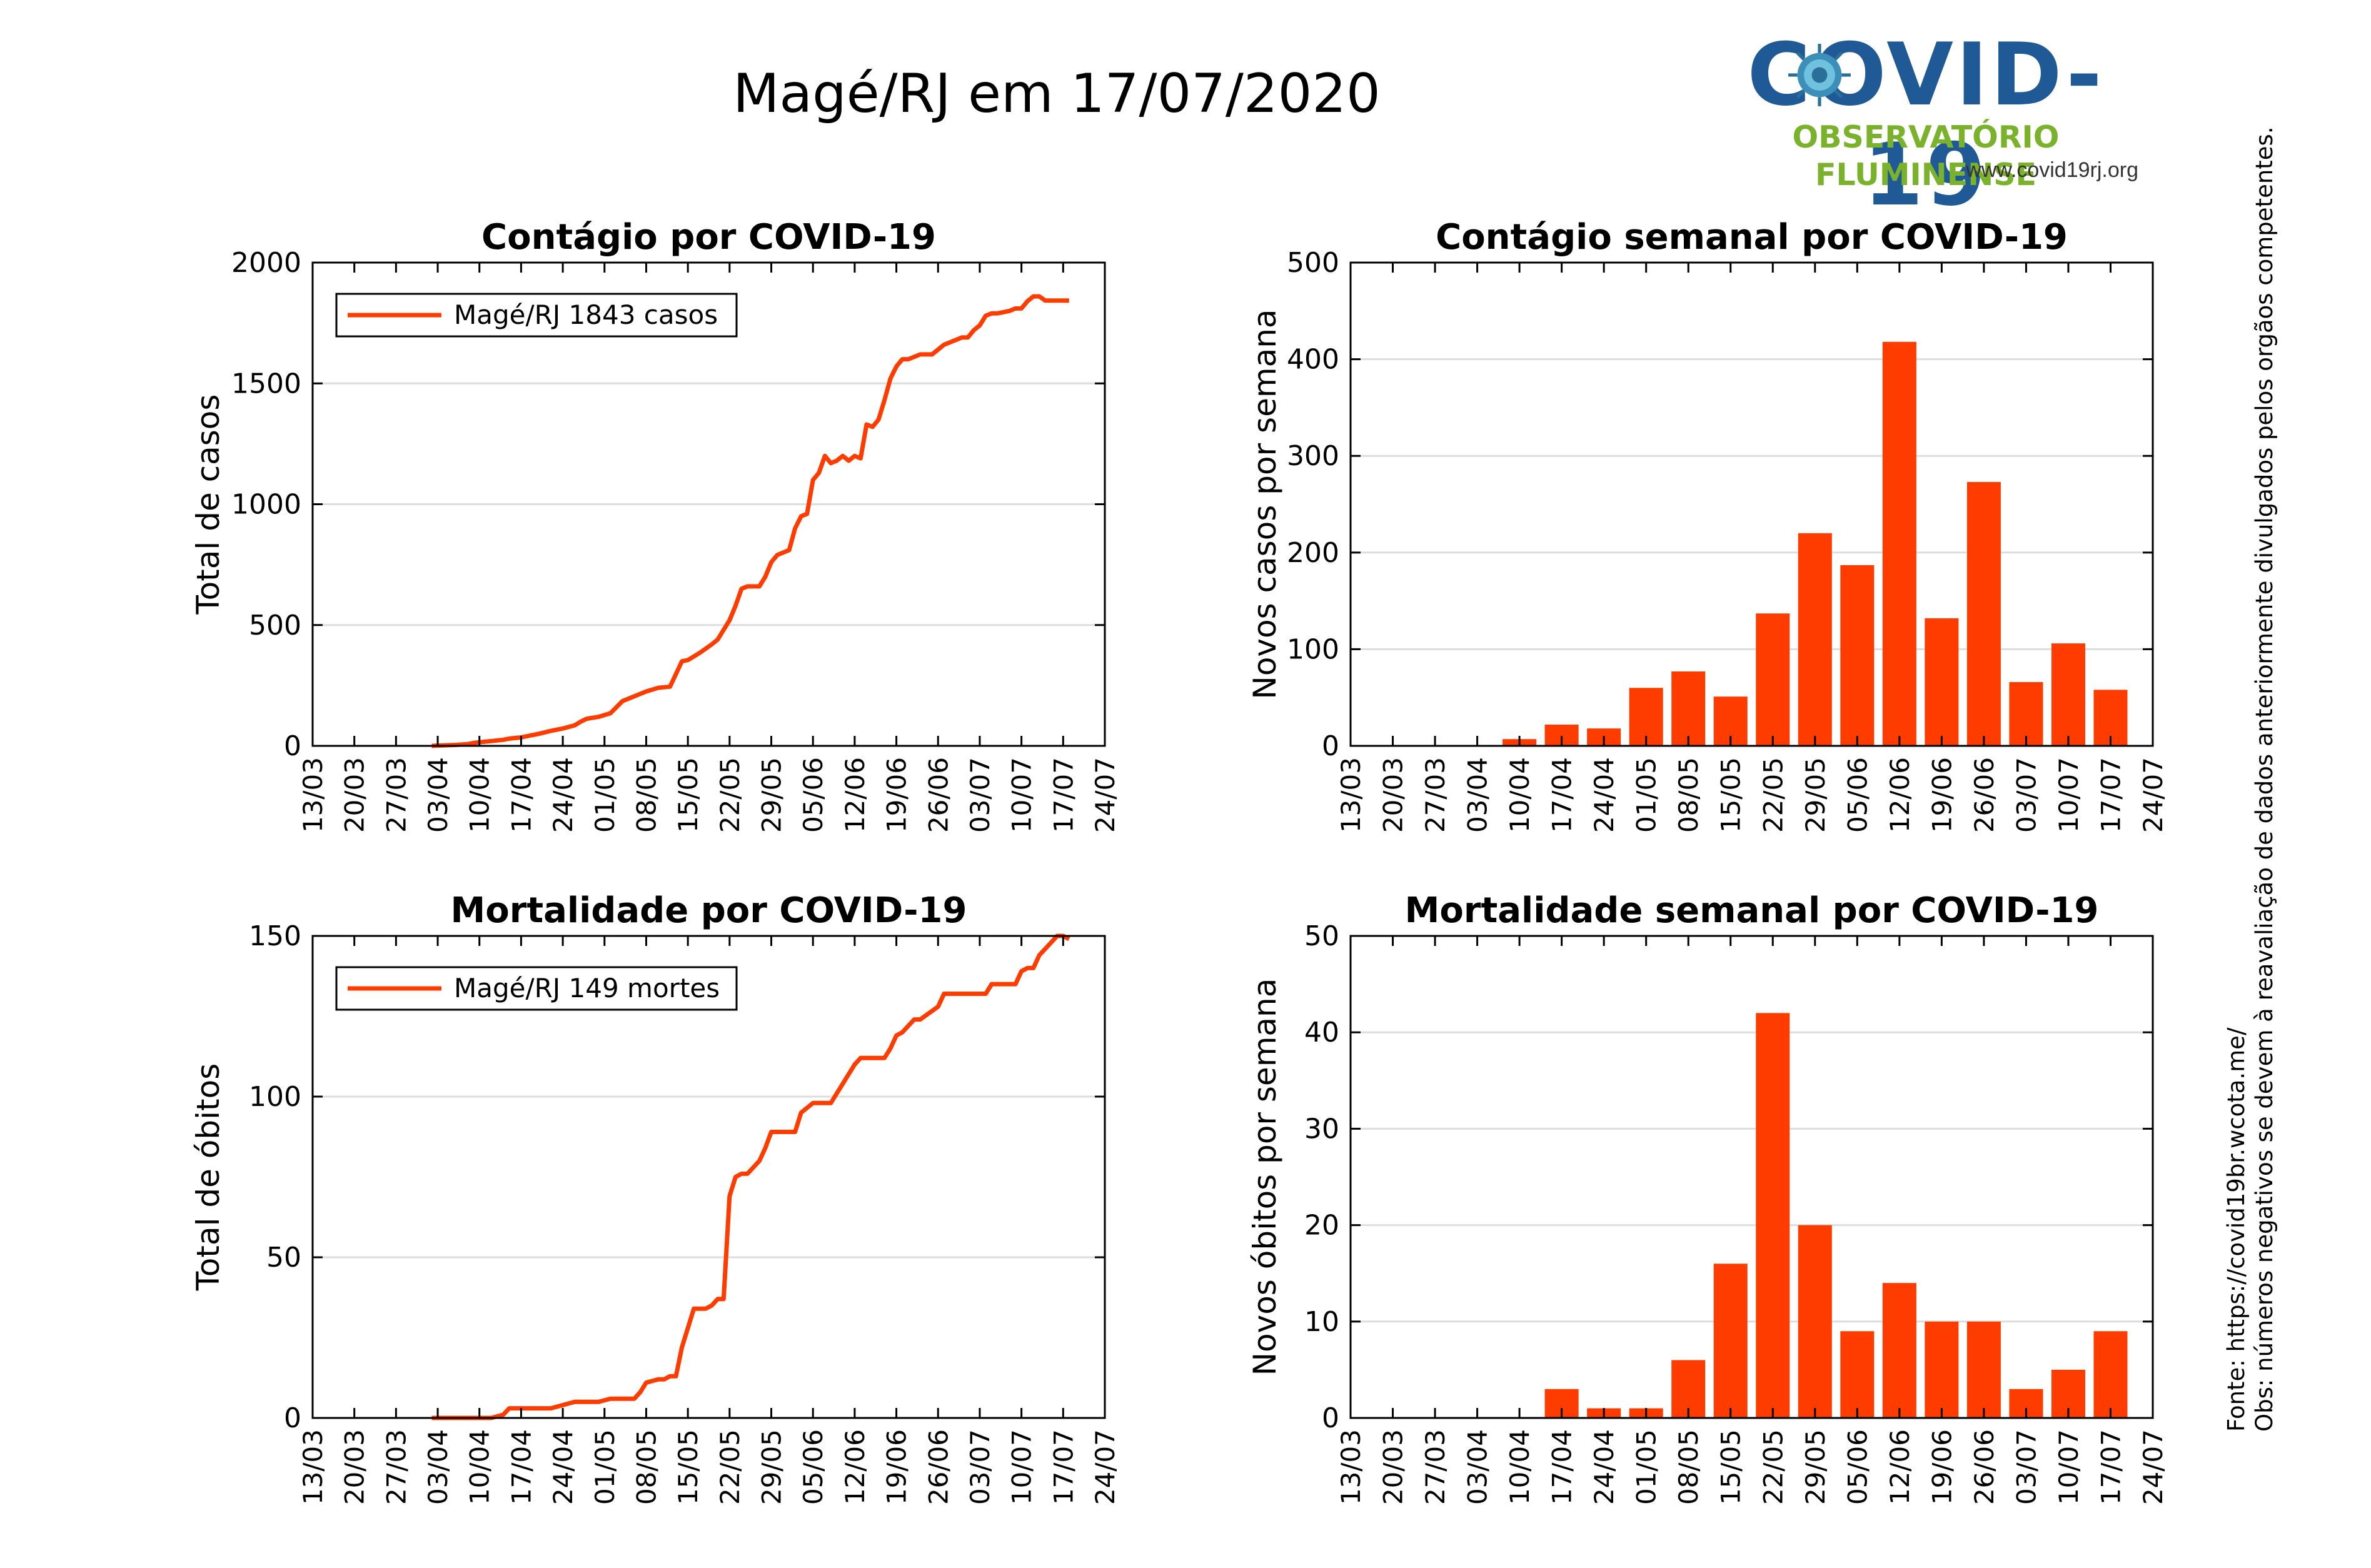 The width and height of the screenshot is (2371, 1568). Describe the element at coordinates (1322, 1226) in the screenshot. I see `y-tick-label: 20` at that location.